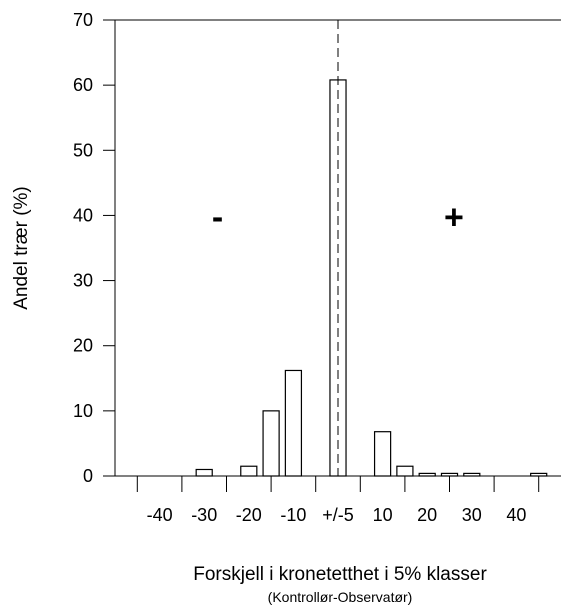 The width and height of the screenshot is (561, 609). I want to click on y-tick-label: 60, so click(83, 85).